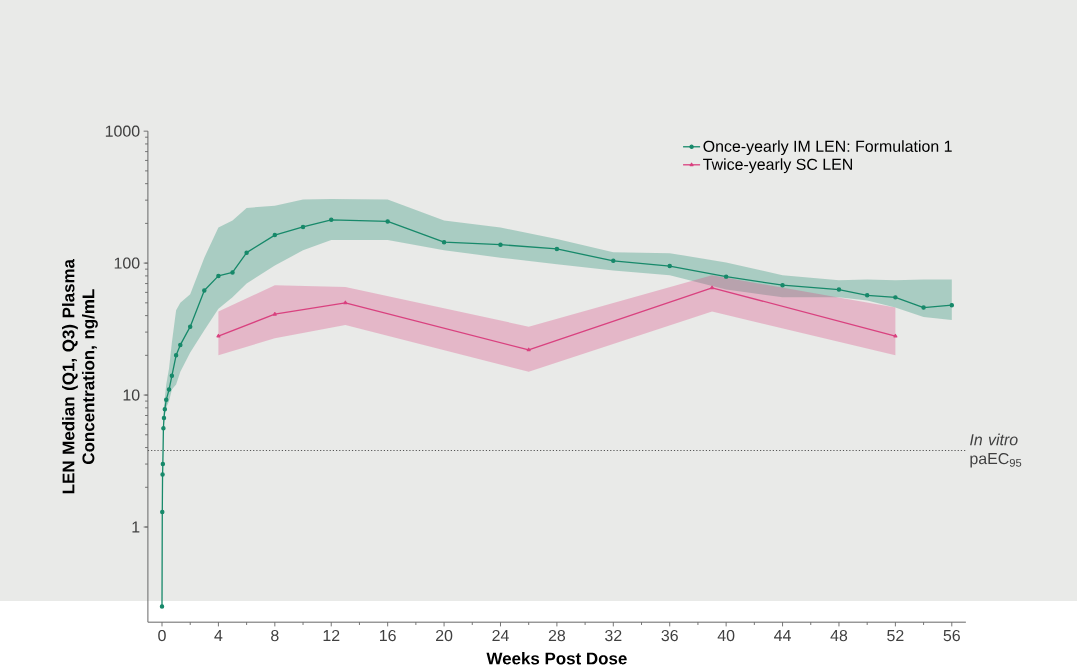 This screenshot has width=1077, height=668. Describe the element at coordinates (839, 636) in the screenshot. I see `x-tick-label: 48` at that location.